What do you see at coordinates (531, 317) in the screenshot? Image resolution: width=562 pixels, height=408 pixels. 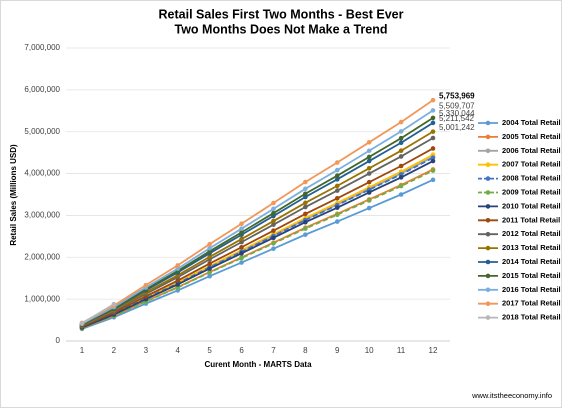 I see `legend-label: 2018 Total Retail` at bounding box center [531, 317].